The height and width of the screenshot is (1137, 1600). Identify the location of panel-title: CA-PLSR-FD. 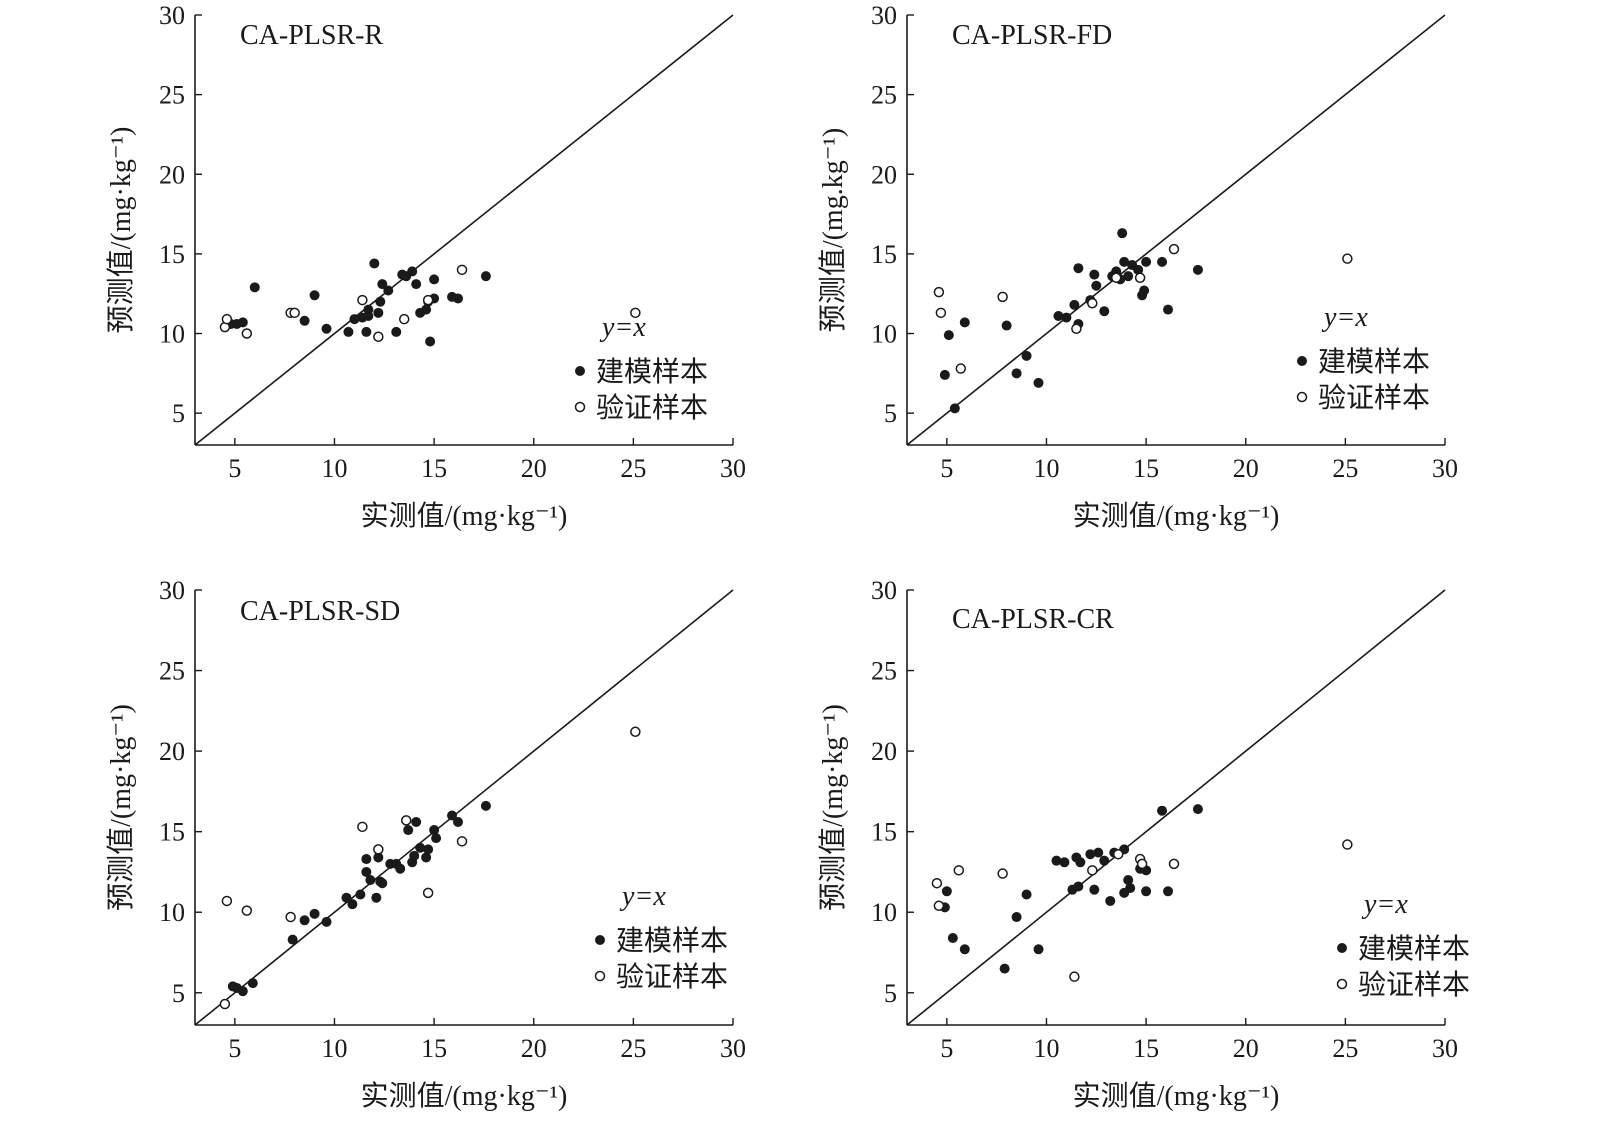
(1032, 35).